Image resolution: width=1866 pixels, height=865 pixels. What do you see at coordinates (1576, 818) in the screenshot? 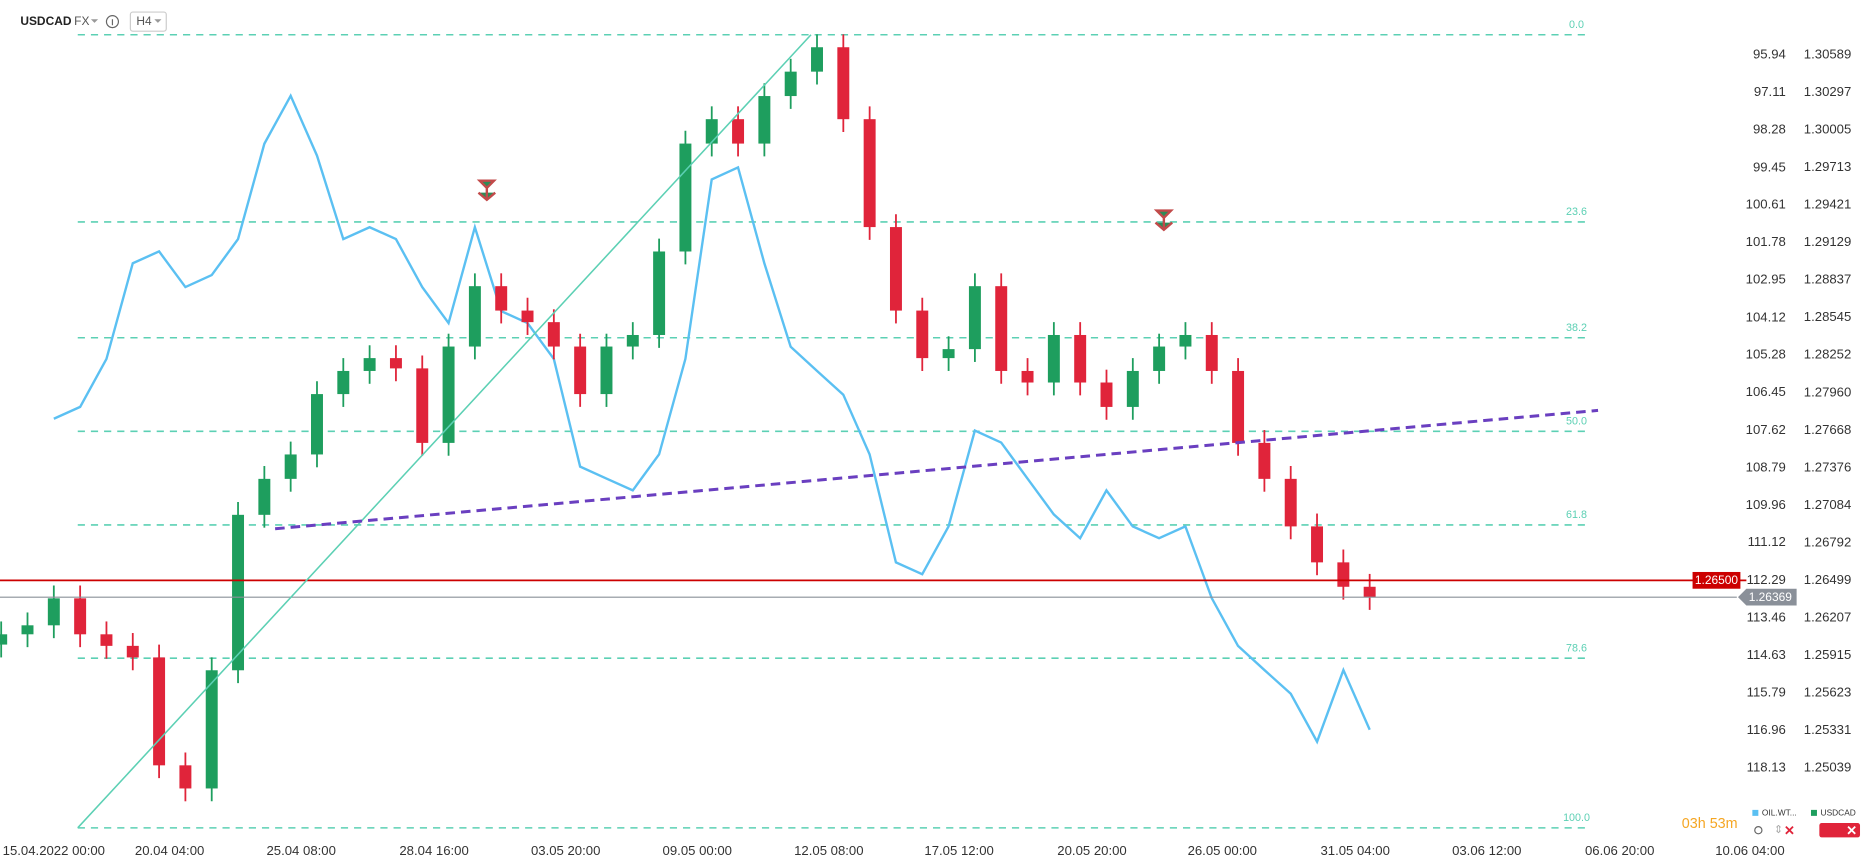
I see `fib-label: 100.0` at bounding box center [1576, 818].